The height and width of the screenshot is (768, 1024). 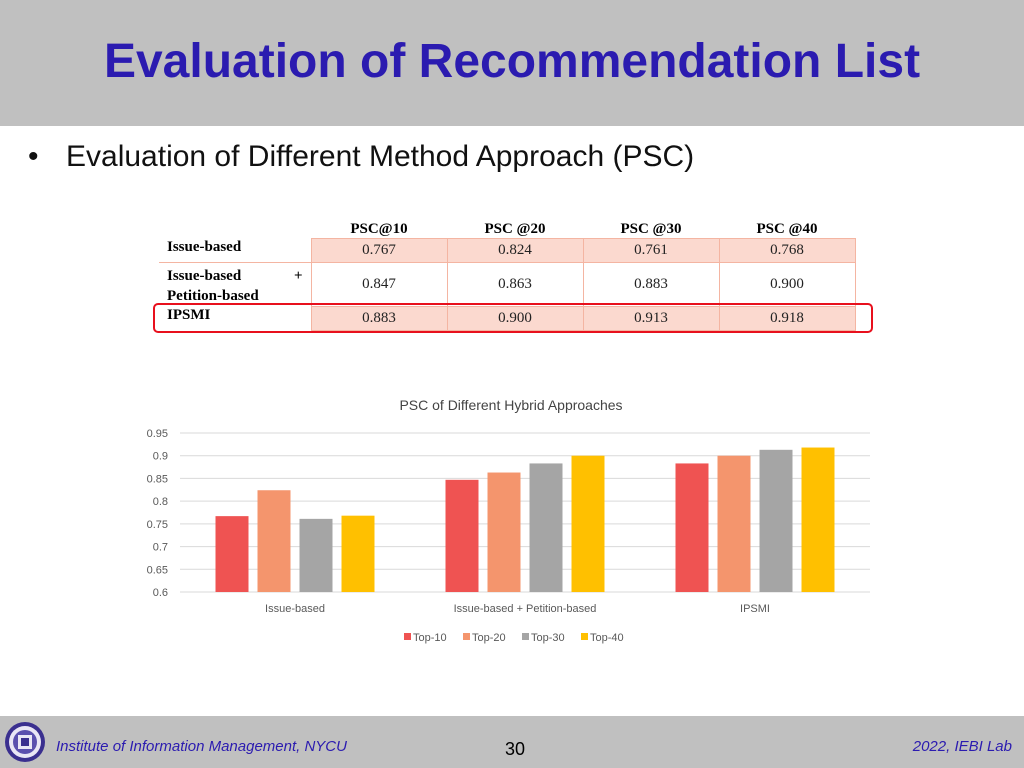 What do you see at coordinates (787, 318) in the screenshot?
I see `table-cell: 0.918` at bounding box center [787, 318].